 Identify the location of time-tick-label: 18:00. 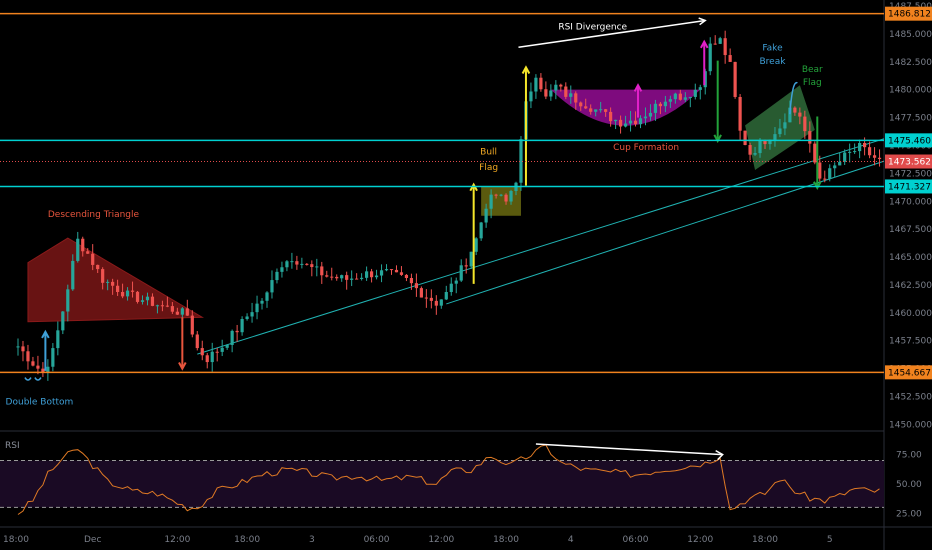
(16, 540).